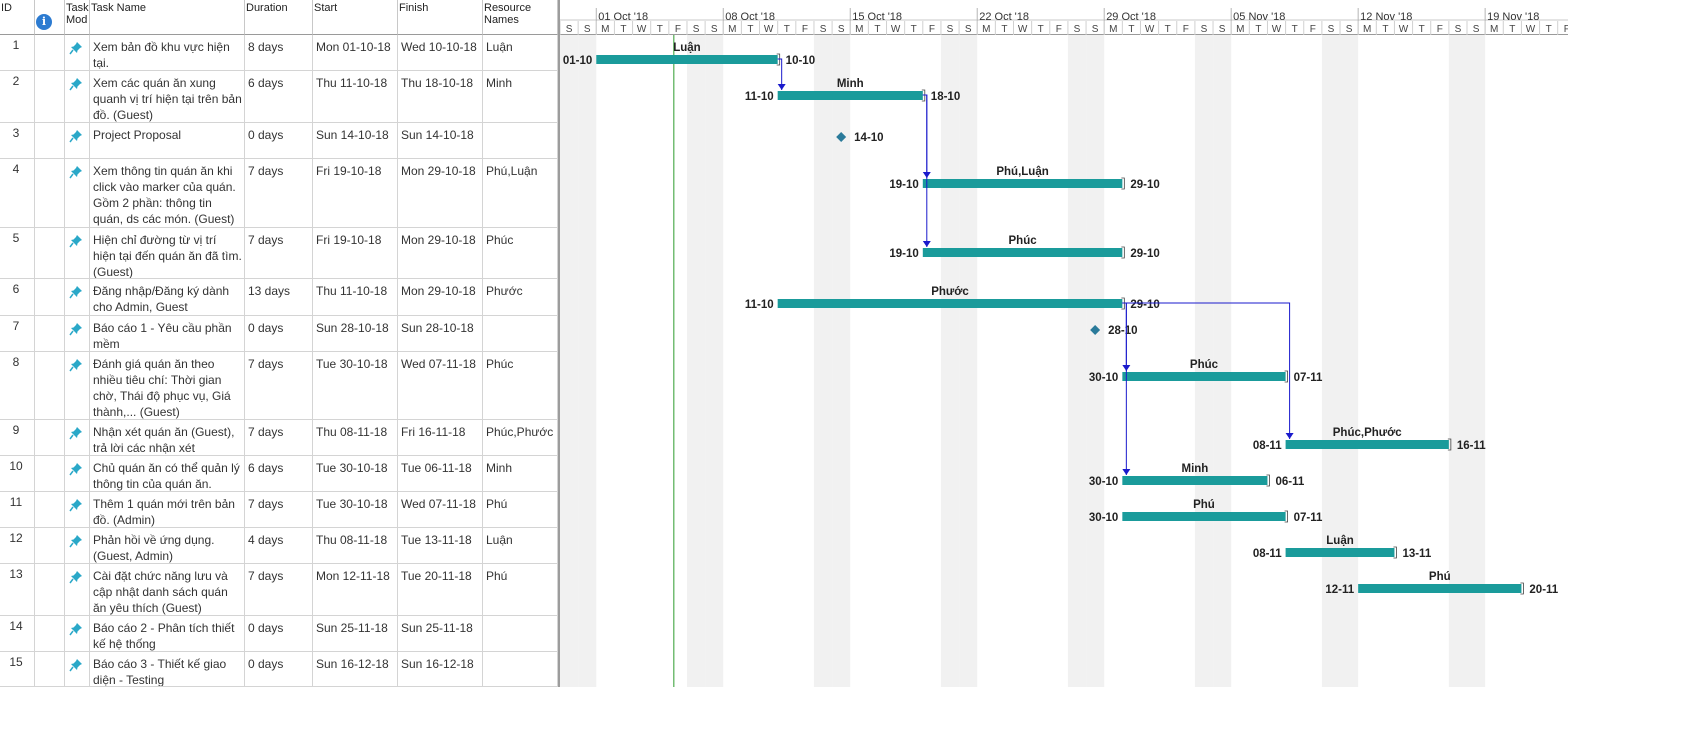  I want to click on cell-start: Sun 14-10-18, so click(355, 140).